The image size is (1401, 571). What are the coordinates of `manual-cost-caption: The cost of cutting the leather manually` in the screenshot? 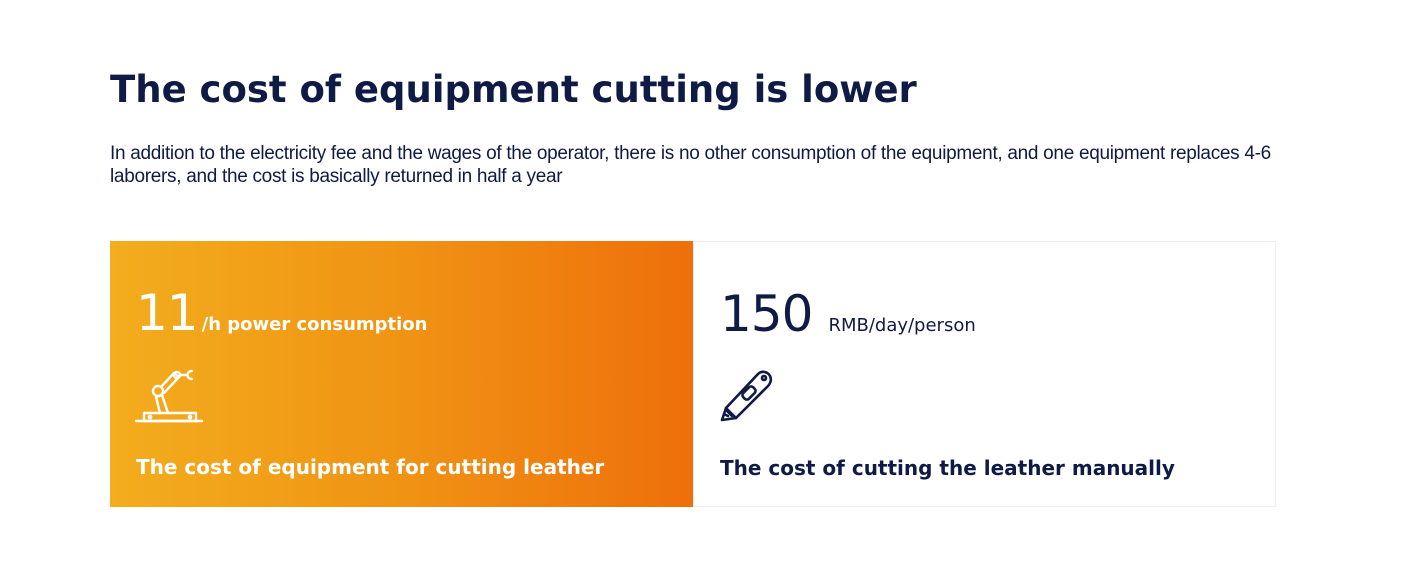 It's located at (947, 468).